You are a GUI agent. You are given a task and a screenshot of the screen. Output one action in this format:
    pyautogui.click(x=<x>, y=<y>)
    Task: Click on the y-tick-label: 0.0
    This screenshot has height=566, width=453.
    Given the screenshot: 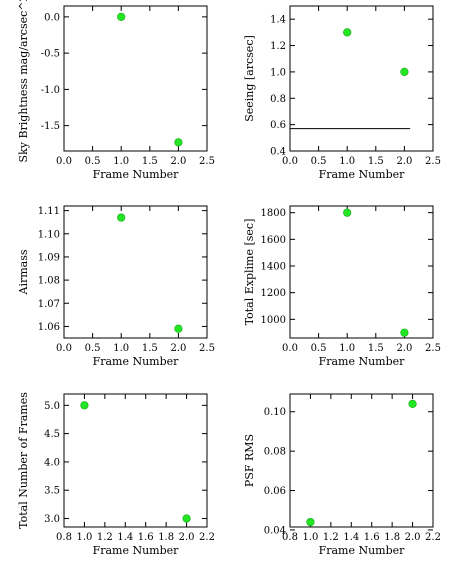 What is the action you would take?
    pyautogui.click(x=52, y=17)
    